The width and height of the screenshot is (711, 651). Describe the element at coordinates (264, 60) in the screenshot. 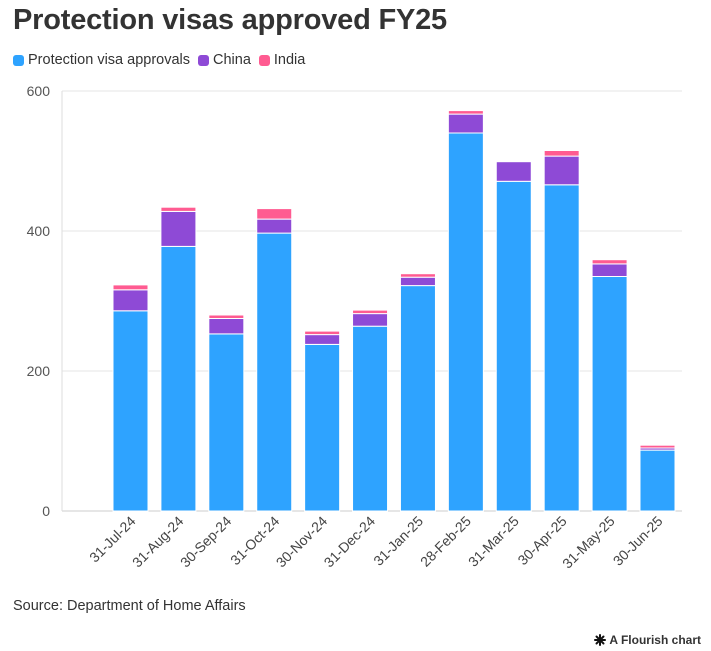

I see `legend-swatch-india` at that location.